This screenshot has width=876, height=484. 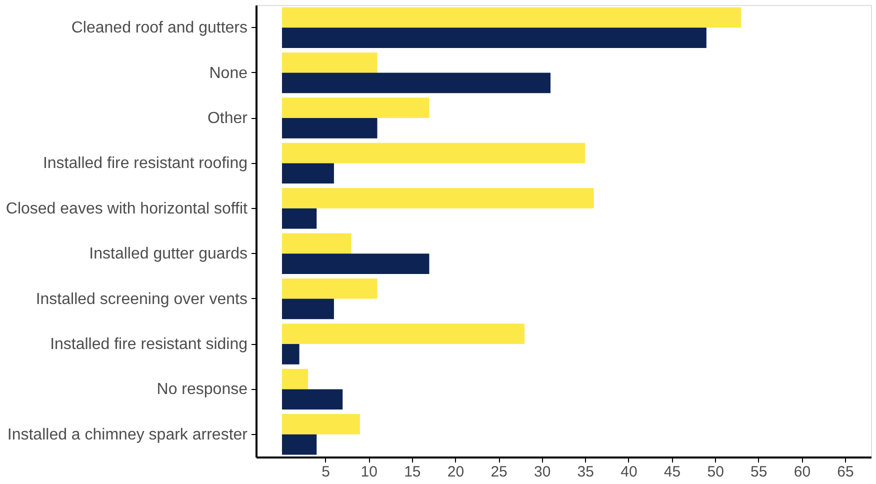 What do you see at coordinates (127, 435) in the screenshot?
I see `y-tick-label: Installed a chimney spark arrester` at bounding box center [127, 435].